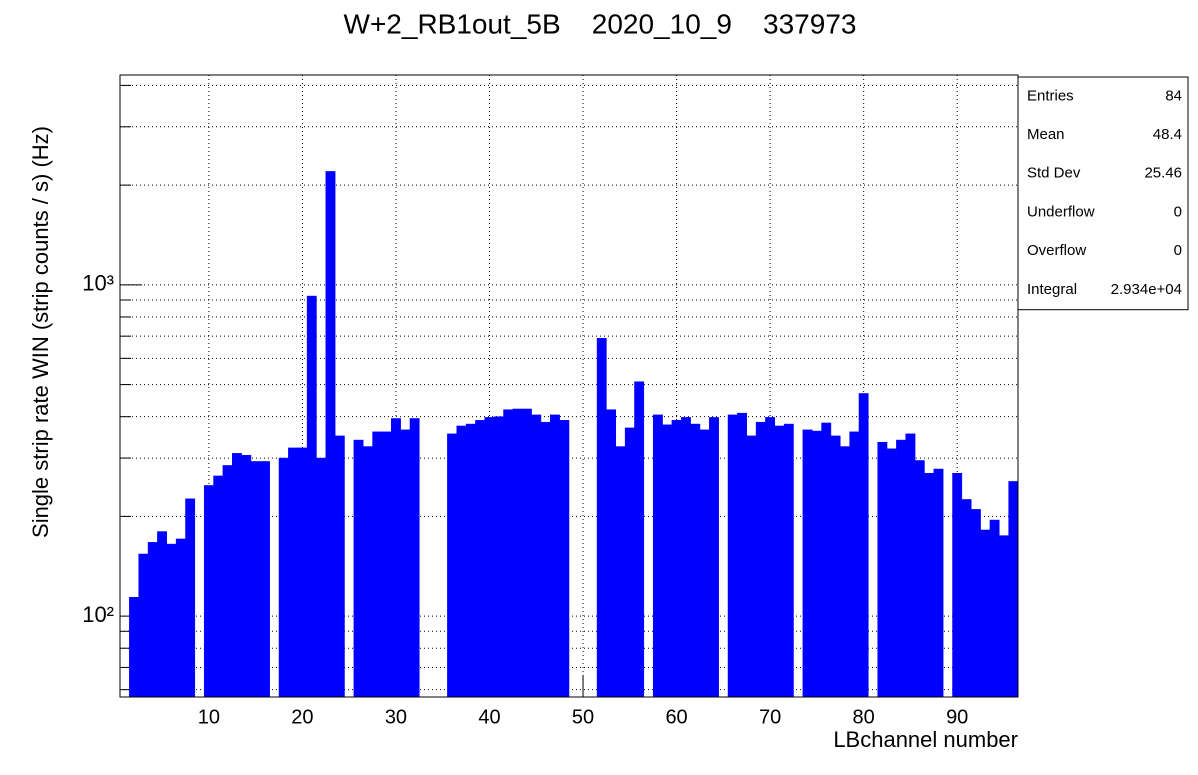  Describe the element at coordinates (98, 283) in the screenshot. I see `y-tick-label: 10³` at that location.